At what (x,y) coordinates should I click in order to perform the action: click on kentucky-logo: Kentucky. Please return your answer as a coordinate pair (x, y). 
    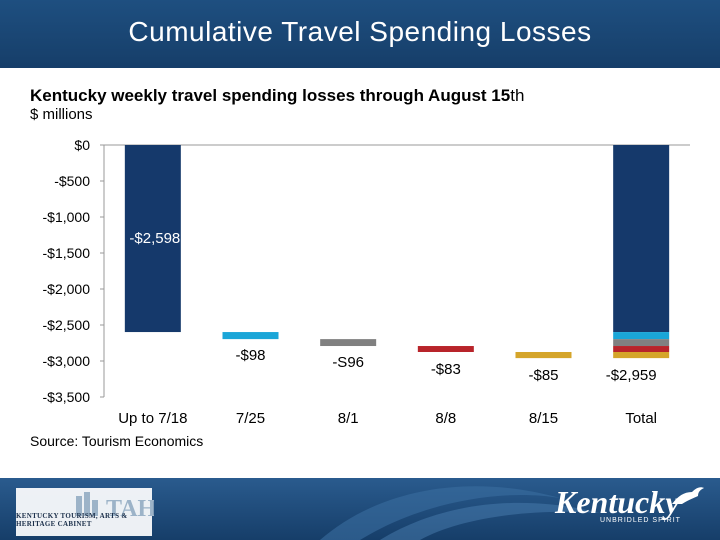
    Looking at the image, I should click on (617, 502).